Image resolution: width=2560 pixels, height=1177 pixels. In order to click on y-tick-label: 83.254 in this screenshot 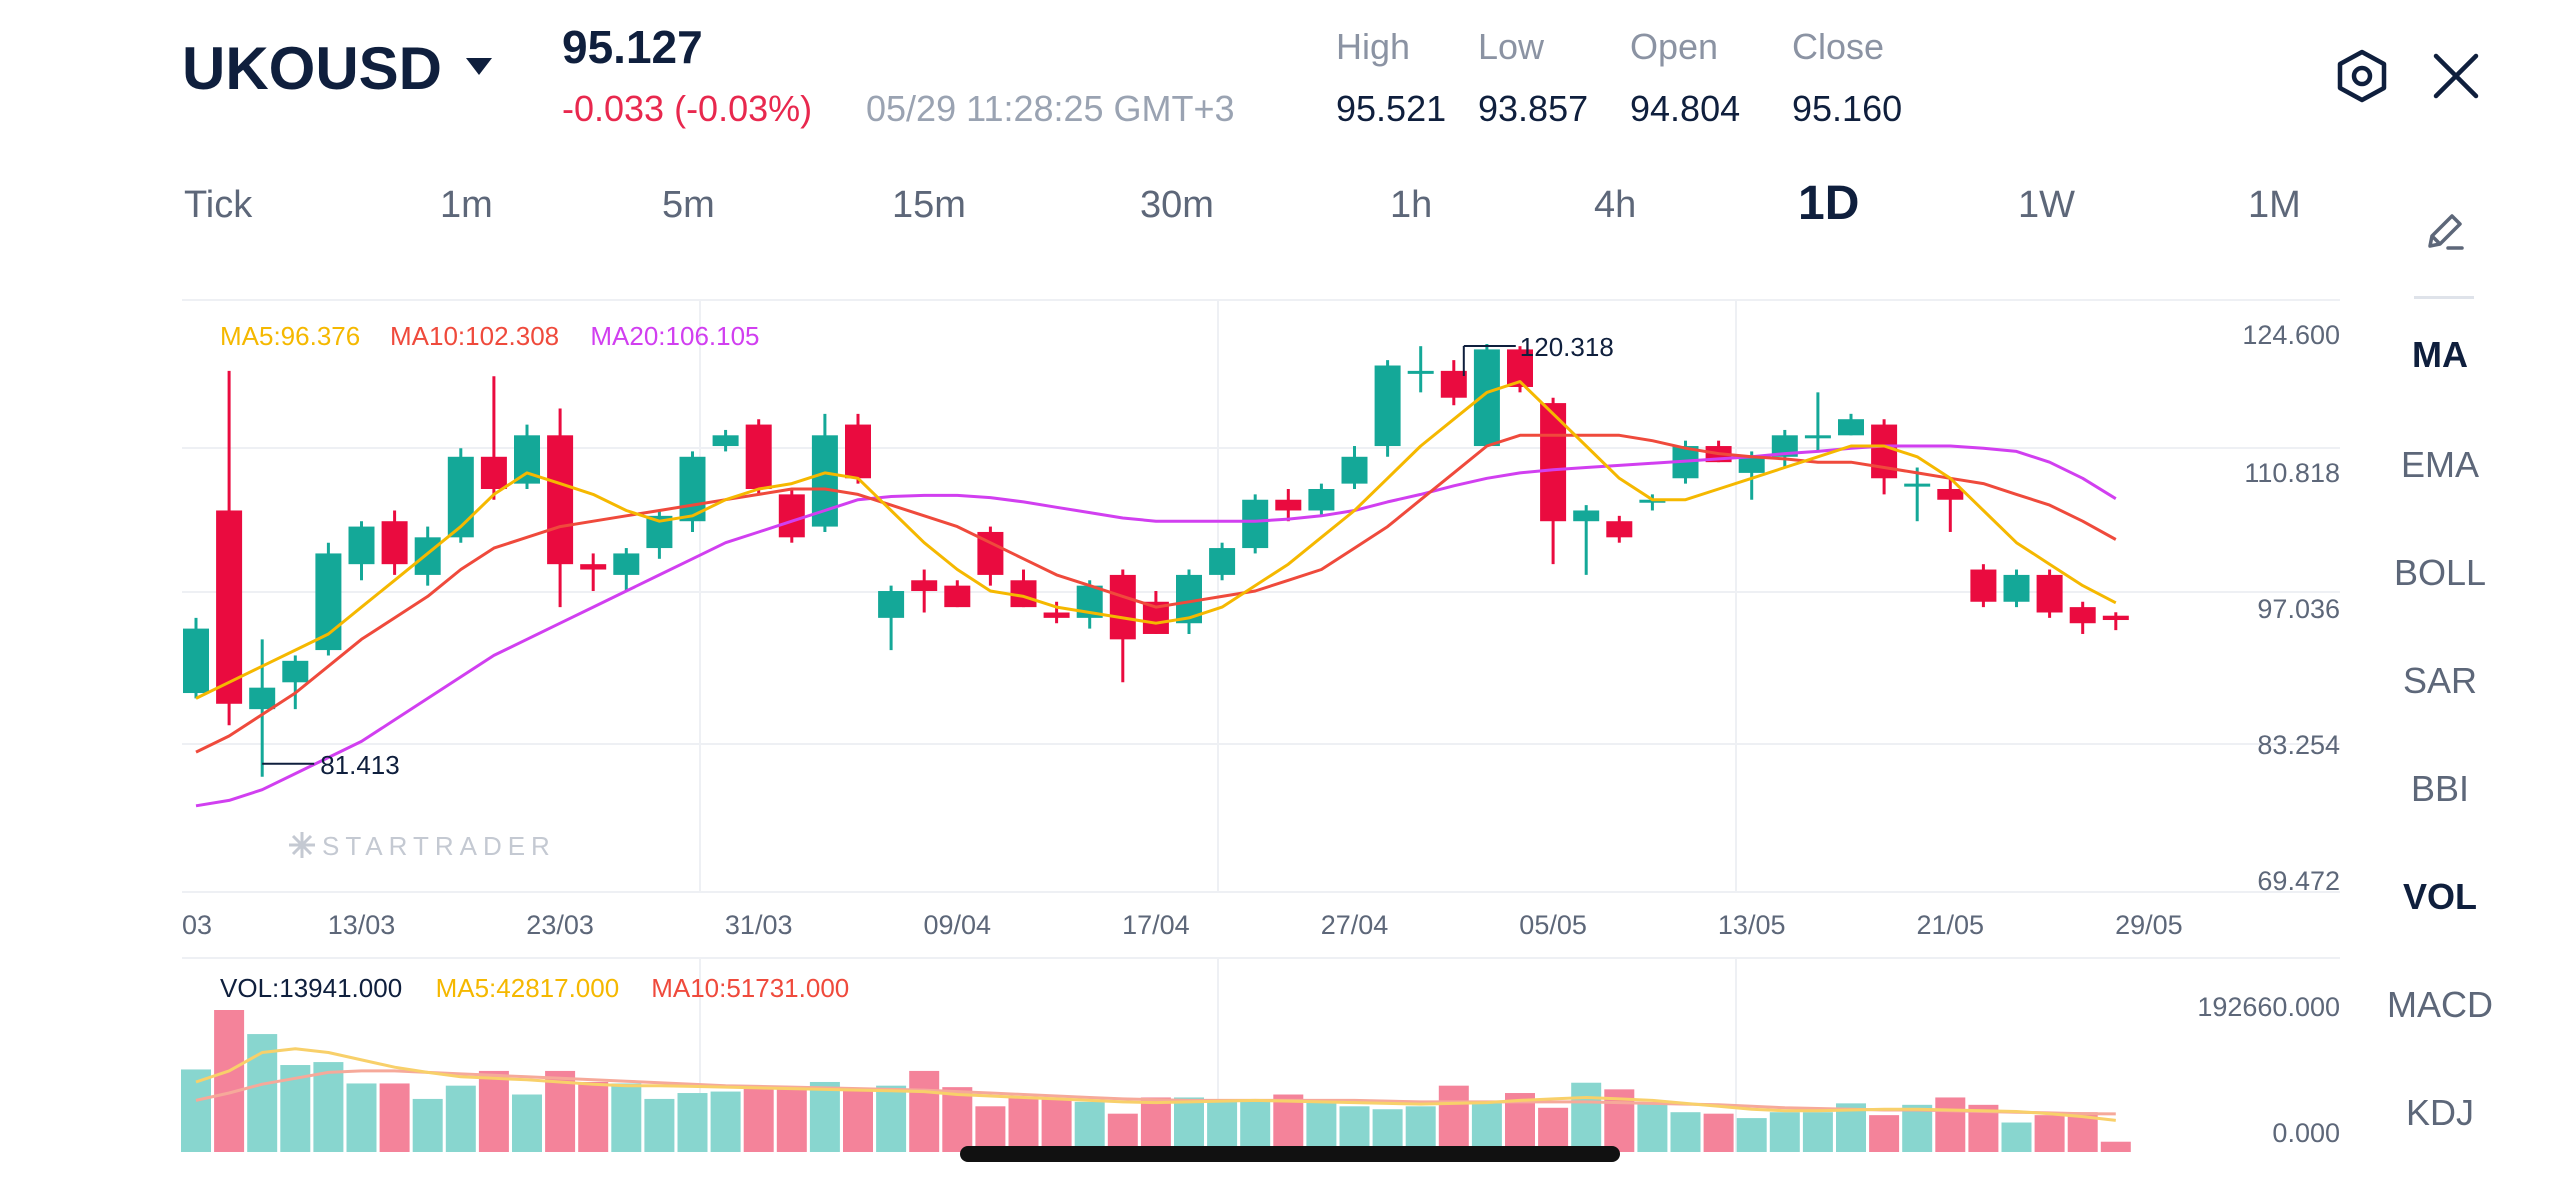, I will do `click(2298, 745)`.